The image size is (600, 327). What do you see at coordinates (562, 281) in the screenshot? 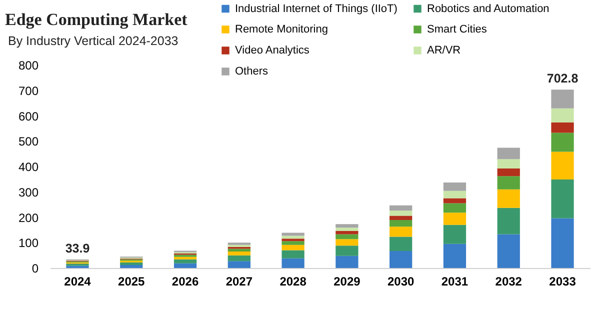
I see `x-tick-label: 2033` at bounding box center [562, 281].